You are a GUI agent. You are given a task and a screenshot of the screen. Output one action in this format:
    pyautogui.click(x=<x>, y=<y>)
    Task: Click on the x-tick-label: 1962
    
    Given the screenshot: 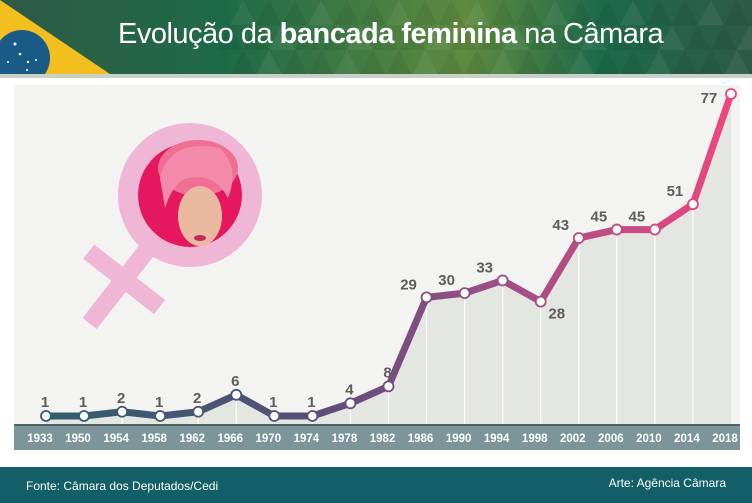 What is the action you would take?
    pyautogui.click(x=192, y=439)
    